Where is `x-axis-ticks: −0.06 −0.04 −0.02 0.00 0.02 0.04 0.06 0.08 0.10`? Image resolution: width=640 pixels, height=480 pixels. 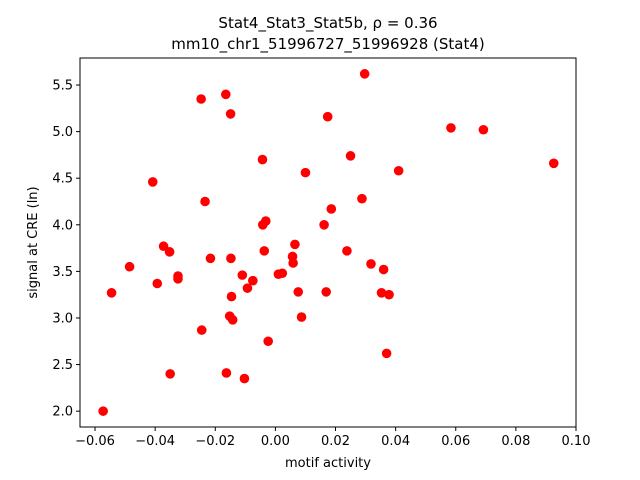 x-axis-ticks: −0.06 −0.04 −0.02 0.00 0.02 0.04 0.06 0.08 0.10 is located at coordinates (332, 438).